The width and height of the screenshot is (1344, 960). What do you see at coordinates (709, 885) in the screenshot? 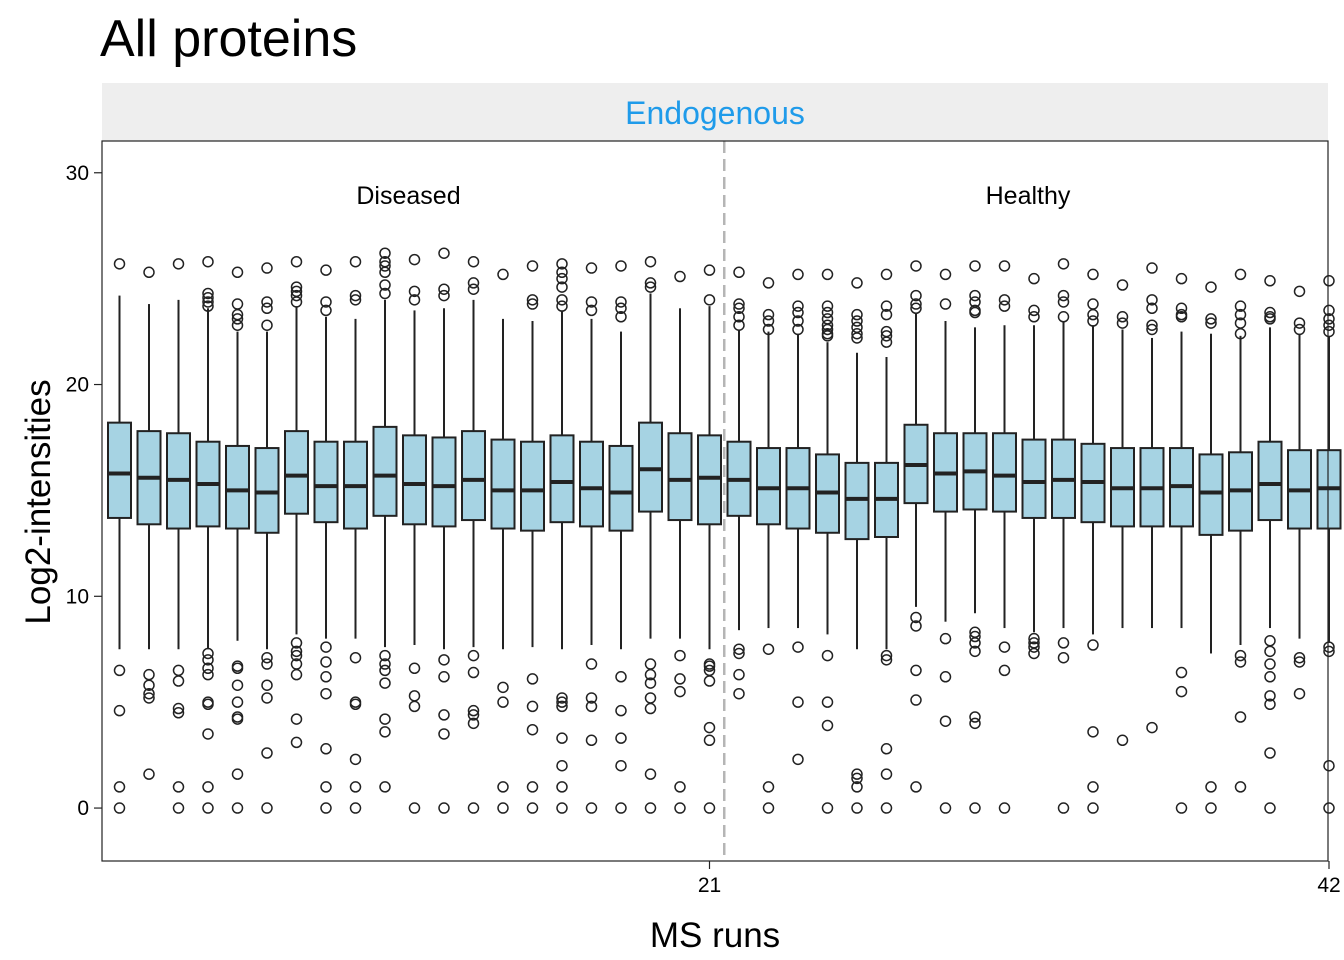
I see `x-tick-label: 21` at bounding box center [709, 885].